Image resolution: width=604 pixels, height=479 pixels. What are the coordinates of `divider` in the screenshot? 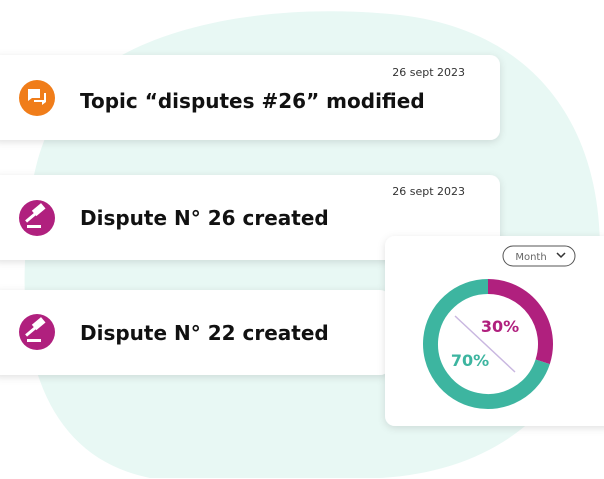 It's located at (485, 344).